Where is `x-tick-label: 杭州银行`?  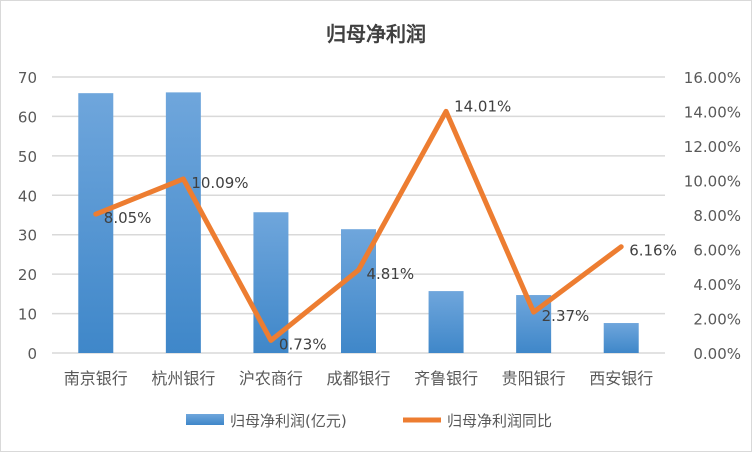
x-tick-label: 杭州银行 is located at coordinates (183, 378).